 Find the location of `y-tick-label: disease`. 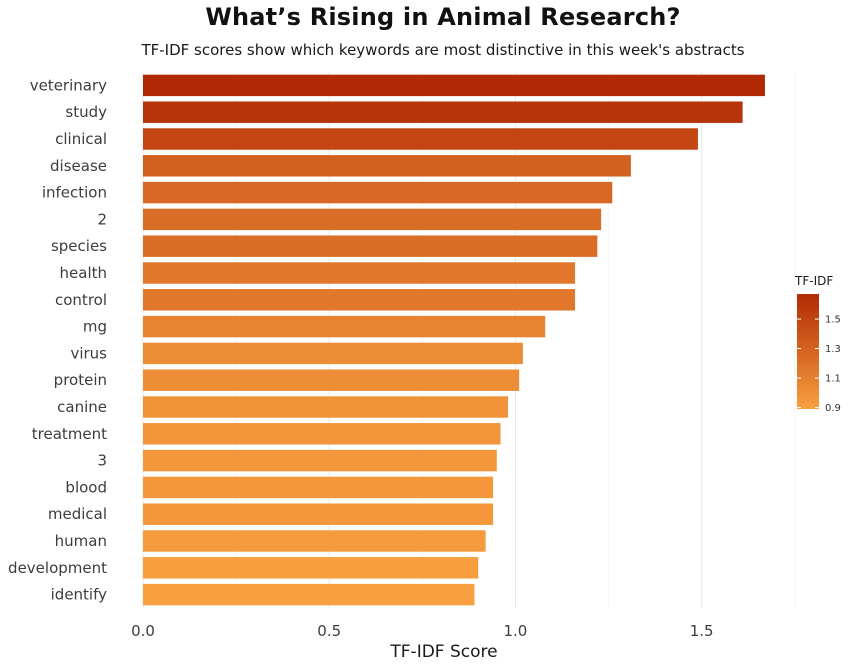

y-tick-label: disease is located at coordinates (78, 166).